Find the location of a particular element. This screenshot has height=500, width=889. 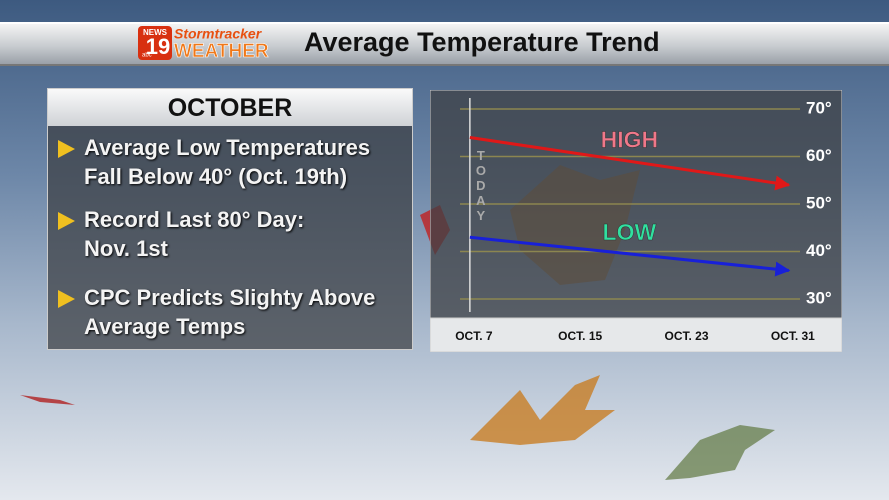

y-tick-label: 70° is located at coordinates (819, 107).